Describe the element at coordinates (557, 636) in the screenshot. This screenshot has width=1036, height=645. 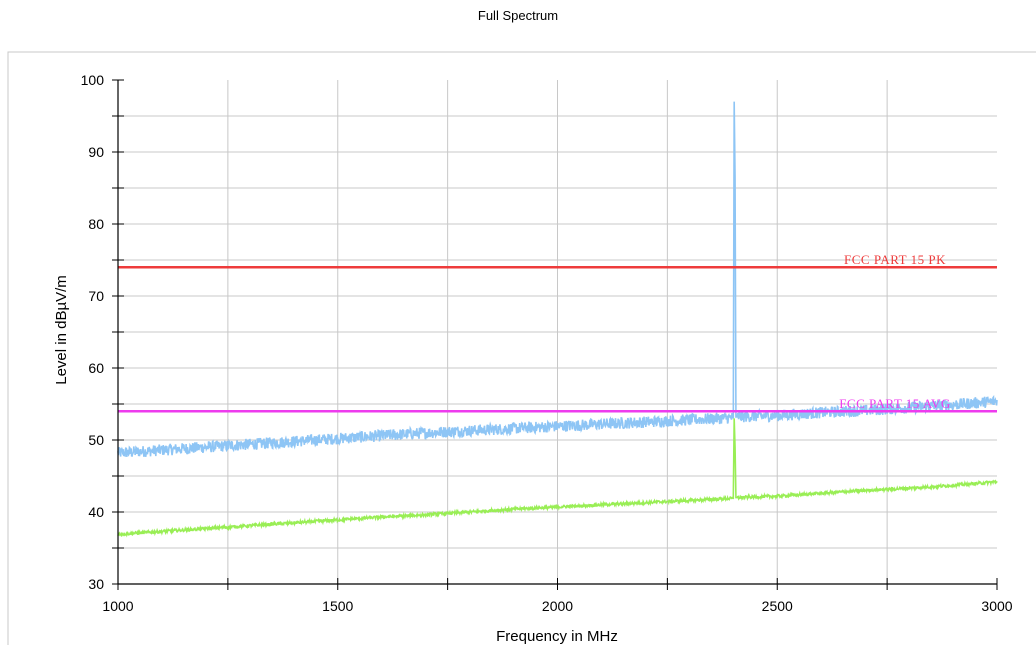
I see `x-axis-label: Frequency in MHz` at that location.